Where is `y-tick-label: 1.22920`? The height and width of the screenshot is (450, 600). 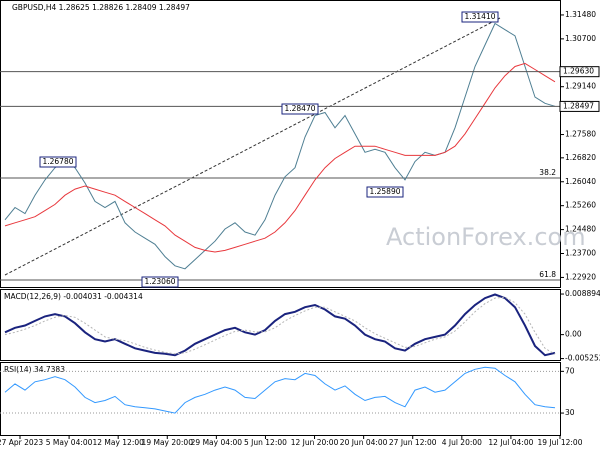 y-tick-label: 1.22920 is located at coordinates (580, 276).